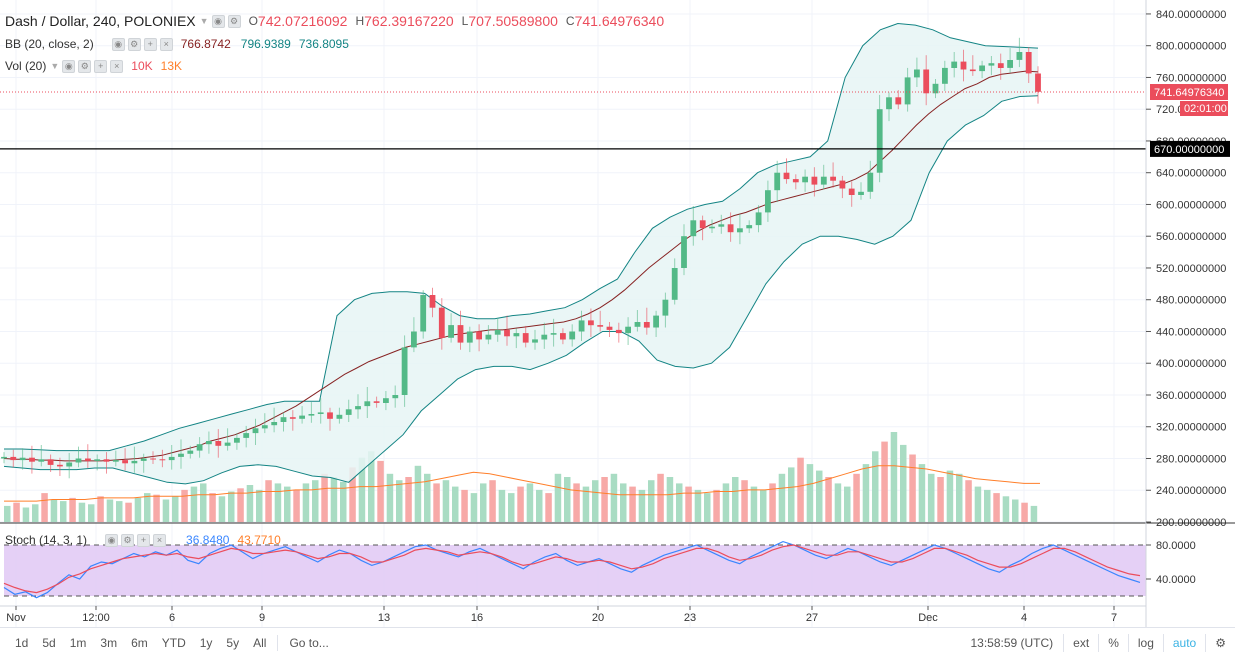 This screenshot has width=1235, height=657. What do you see at coordinates (1189, 92) in the screenshot?
I see `last-price-badge` at bounding box center [1189, 92].